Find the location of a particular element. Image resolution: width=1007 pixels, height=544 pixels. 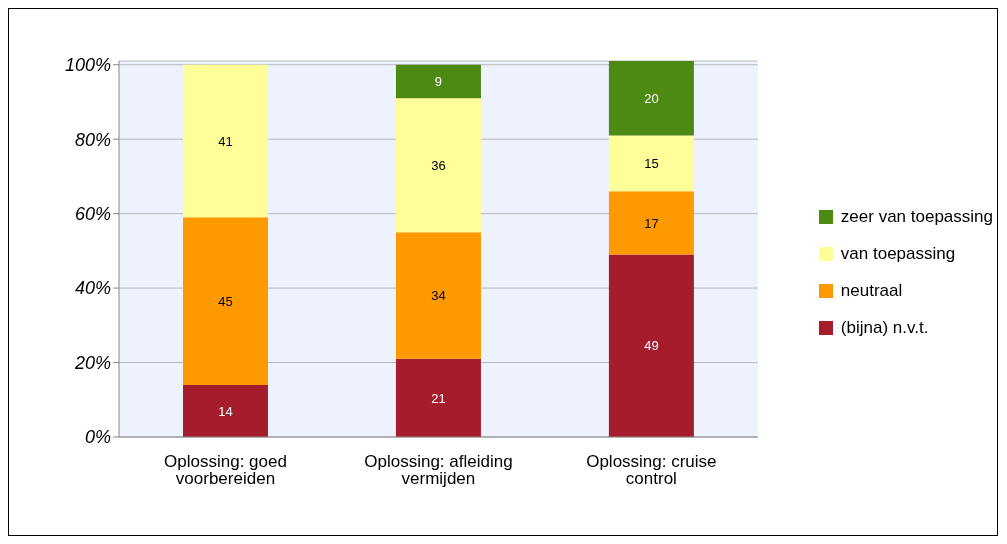

legend-label: van toepassing is located at coordinates (898, 253).